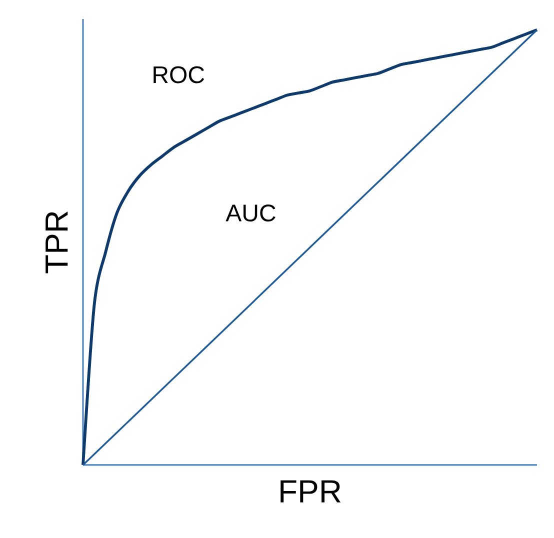 This screenshot has height=538, width=554. What do you see at coordinates (57, 242) in the screenshot?
I see `y-axis-title: TPR` at bounding box center [57, 242].